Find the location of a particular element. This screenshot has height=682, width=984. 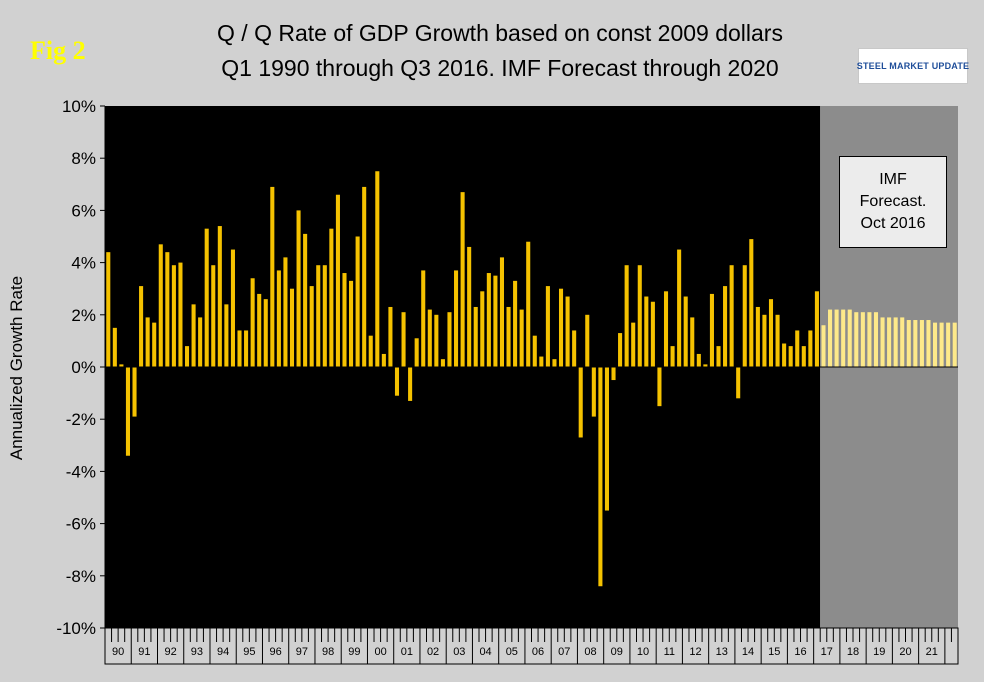

y-tick-label: -10% is located at coordinates (76, 628).